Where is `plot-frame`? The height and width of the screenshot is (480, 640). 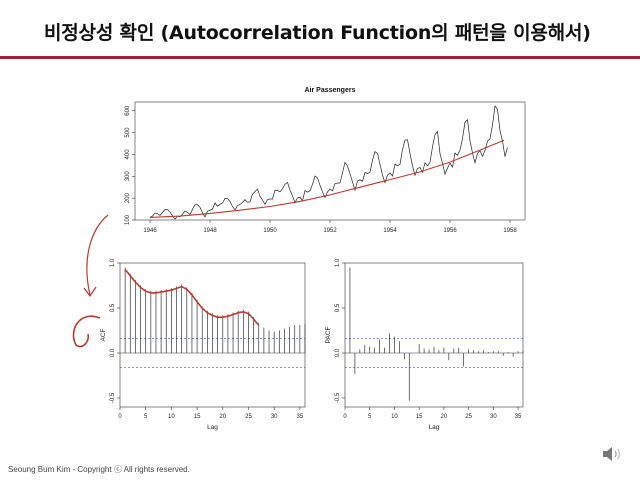
plot-frame is located at coordinates (434, 335).